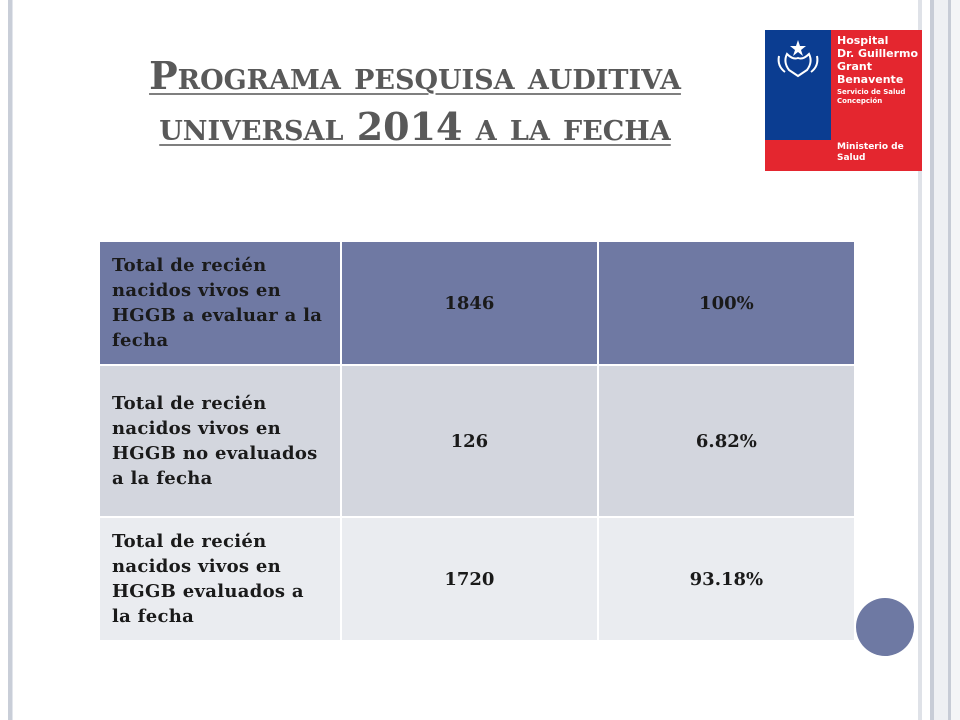  Describe the element at coordinates (798, 155) in the screenshot. I see `logo-red-strip` at that location.